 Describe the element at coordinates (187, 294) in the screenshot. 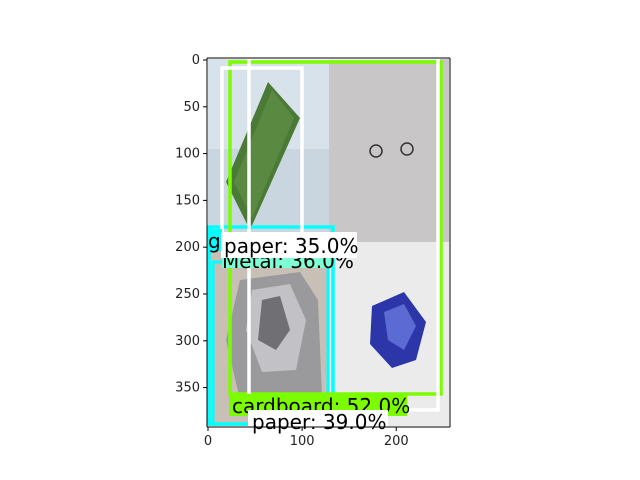

I see `y-tick-label: 250` at that location.